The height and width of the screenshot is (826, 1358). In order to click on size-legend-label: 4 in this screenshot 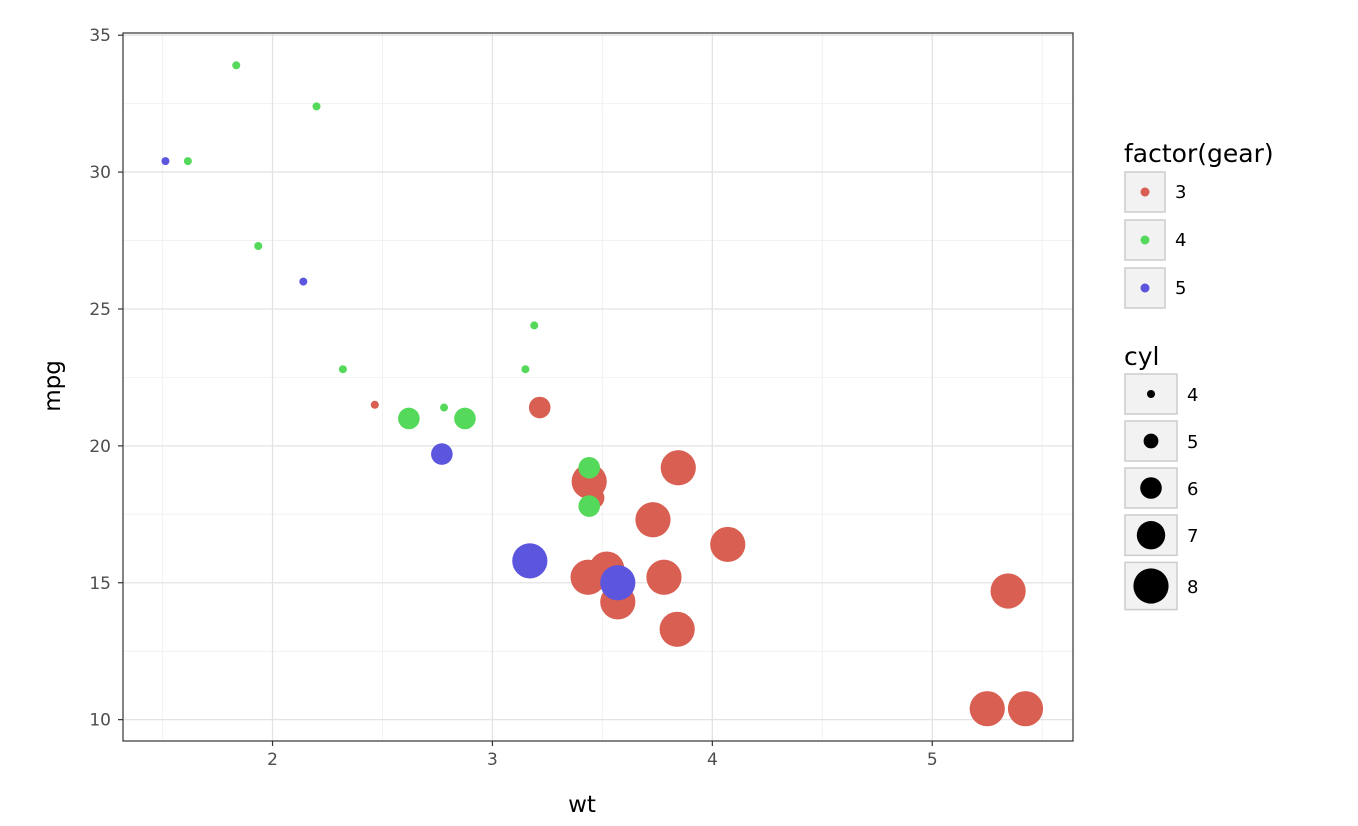, I will do `click(1192, 395)`.